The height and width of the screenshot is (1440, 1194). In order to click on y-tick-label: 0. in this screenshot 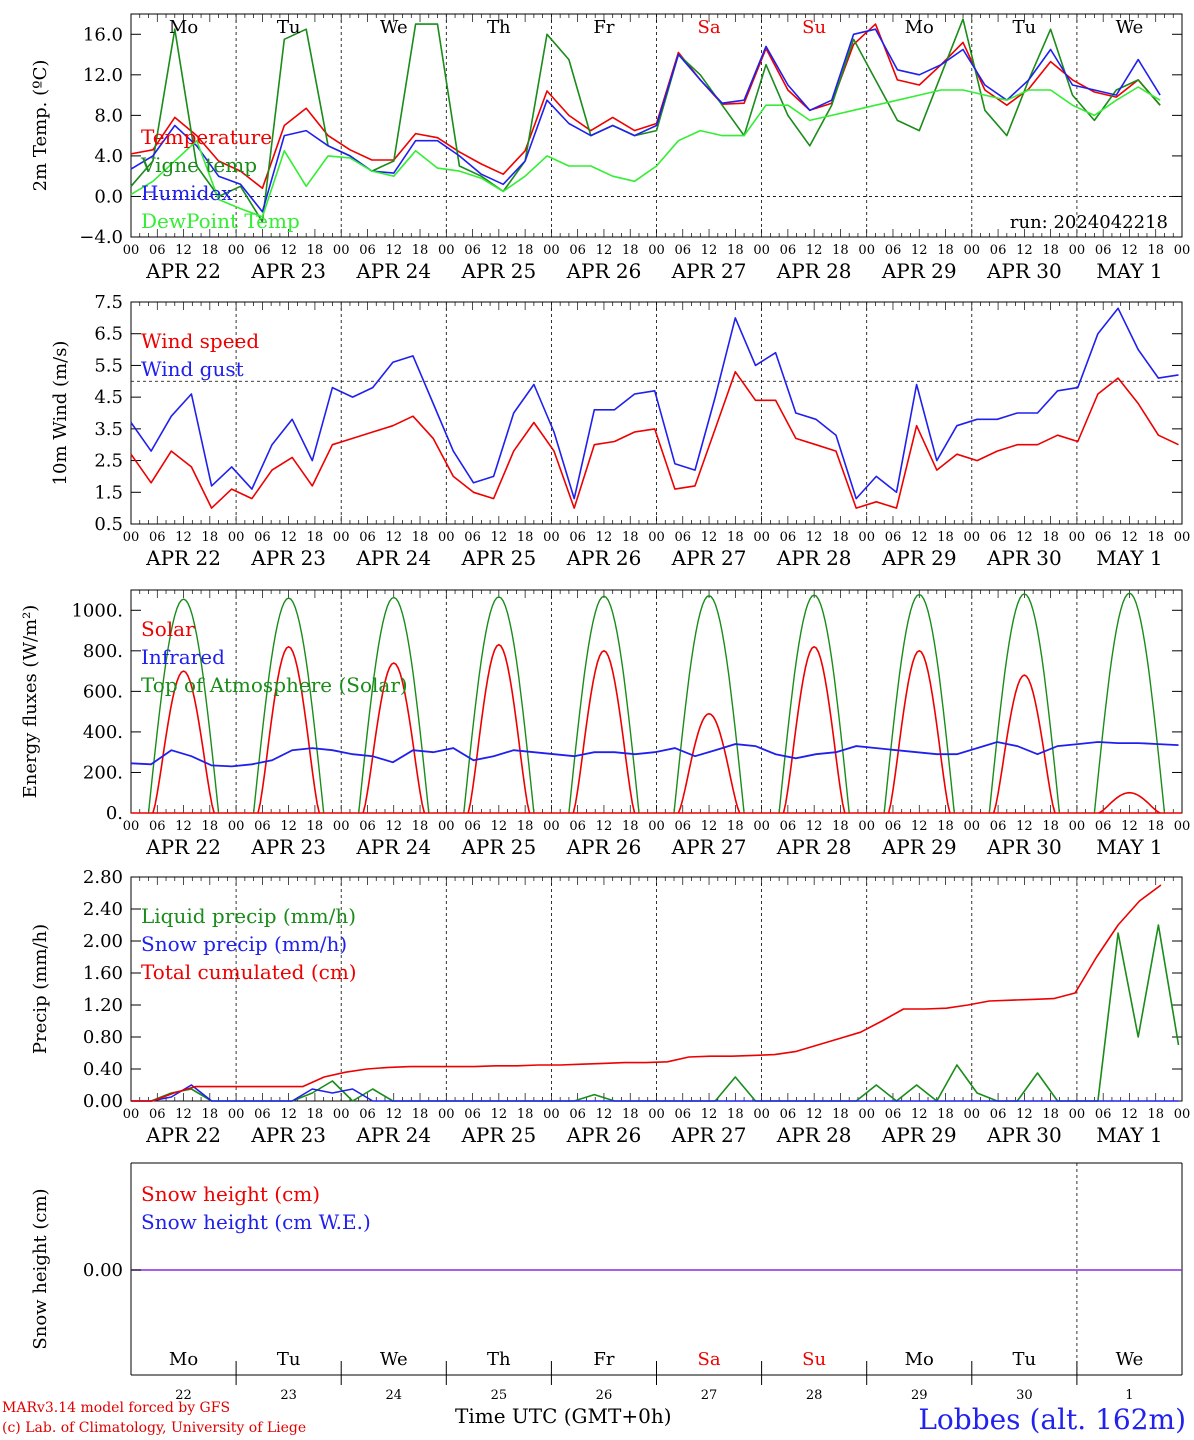, I will do `click(114, 813)`.